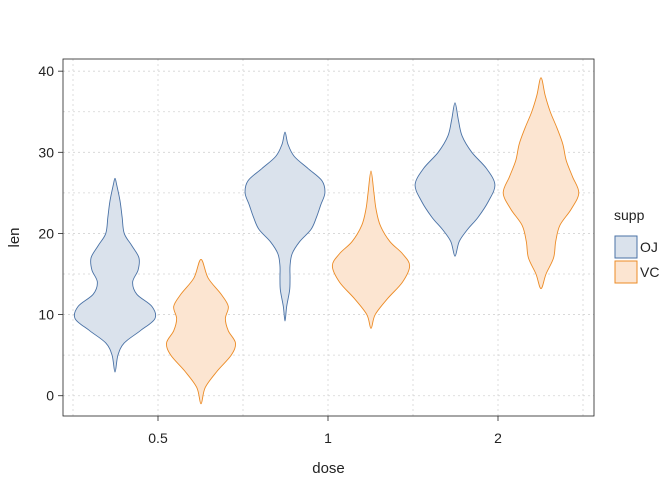  I want to click on legend-items: OJ VC, so click(636, 259).